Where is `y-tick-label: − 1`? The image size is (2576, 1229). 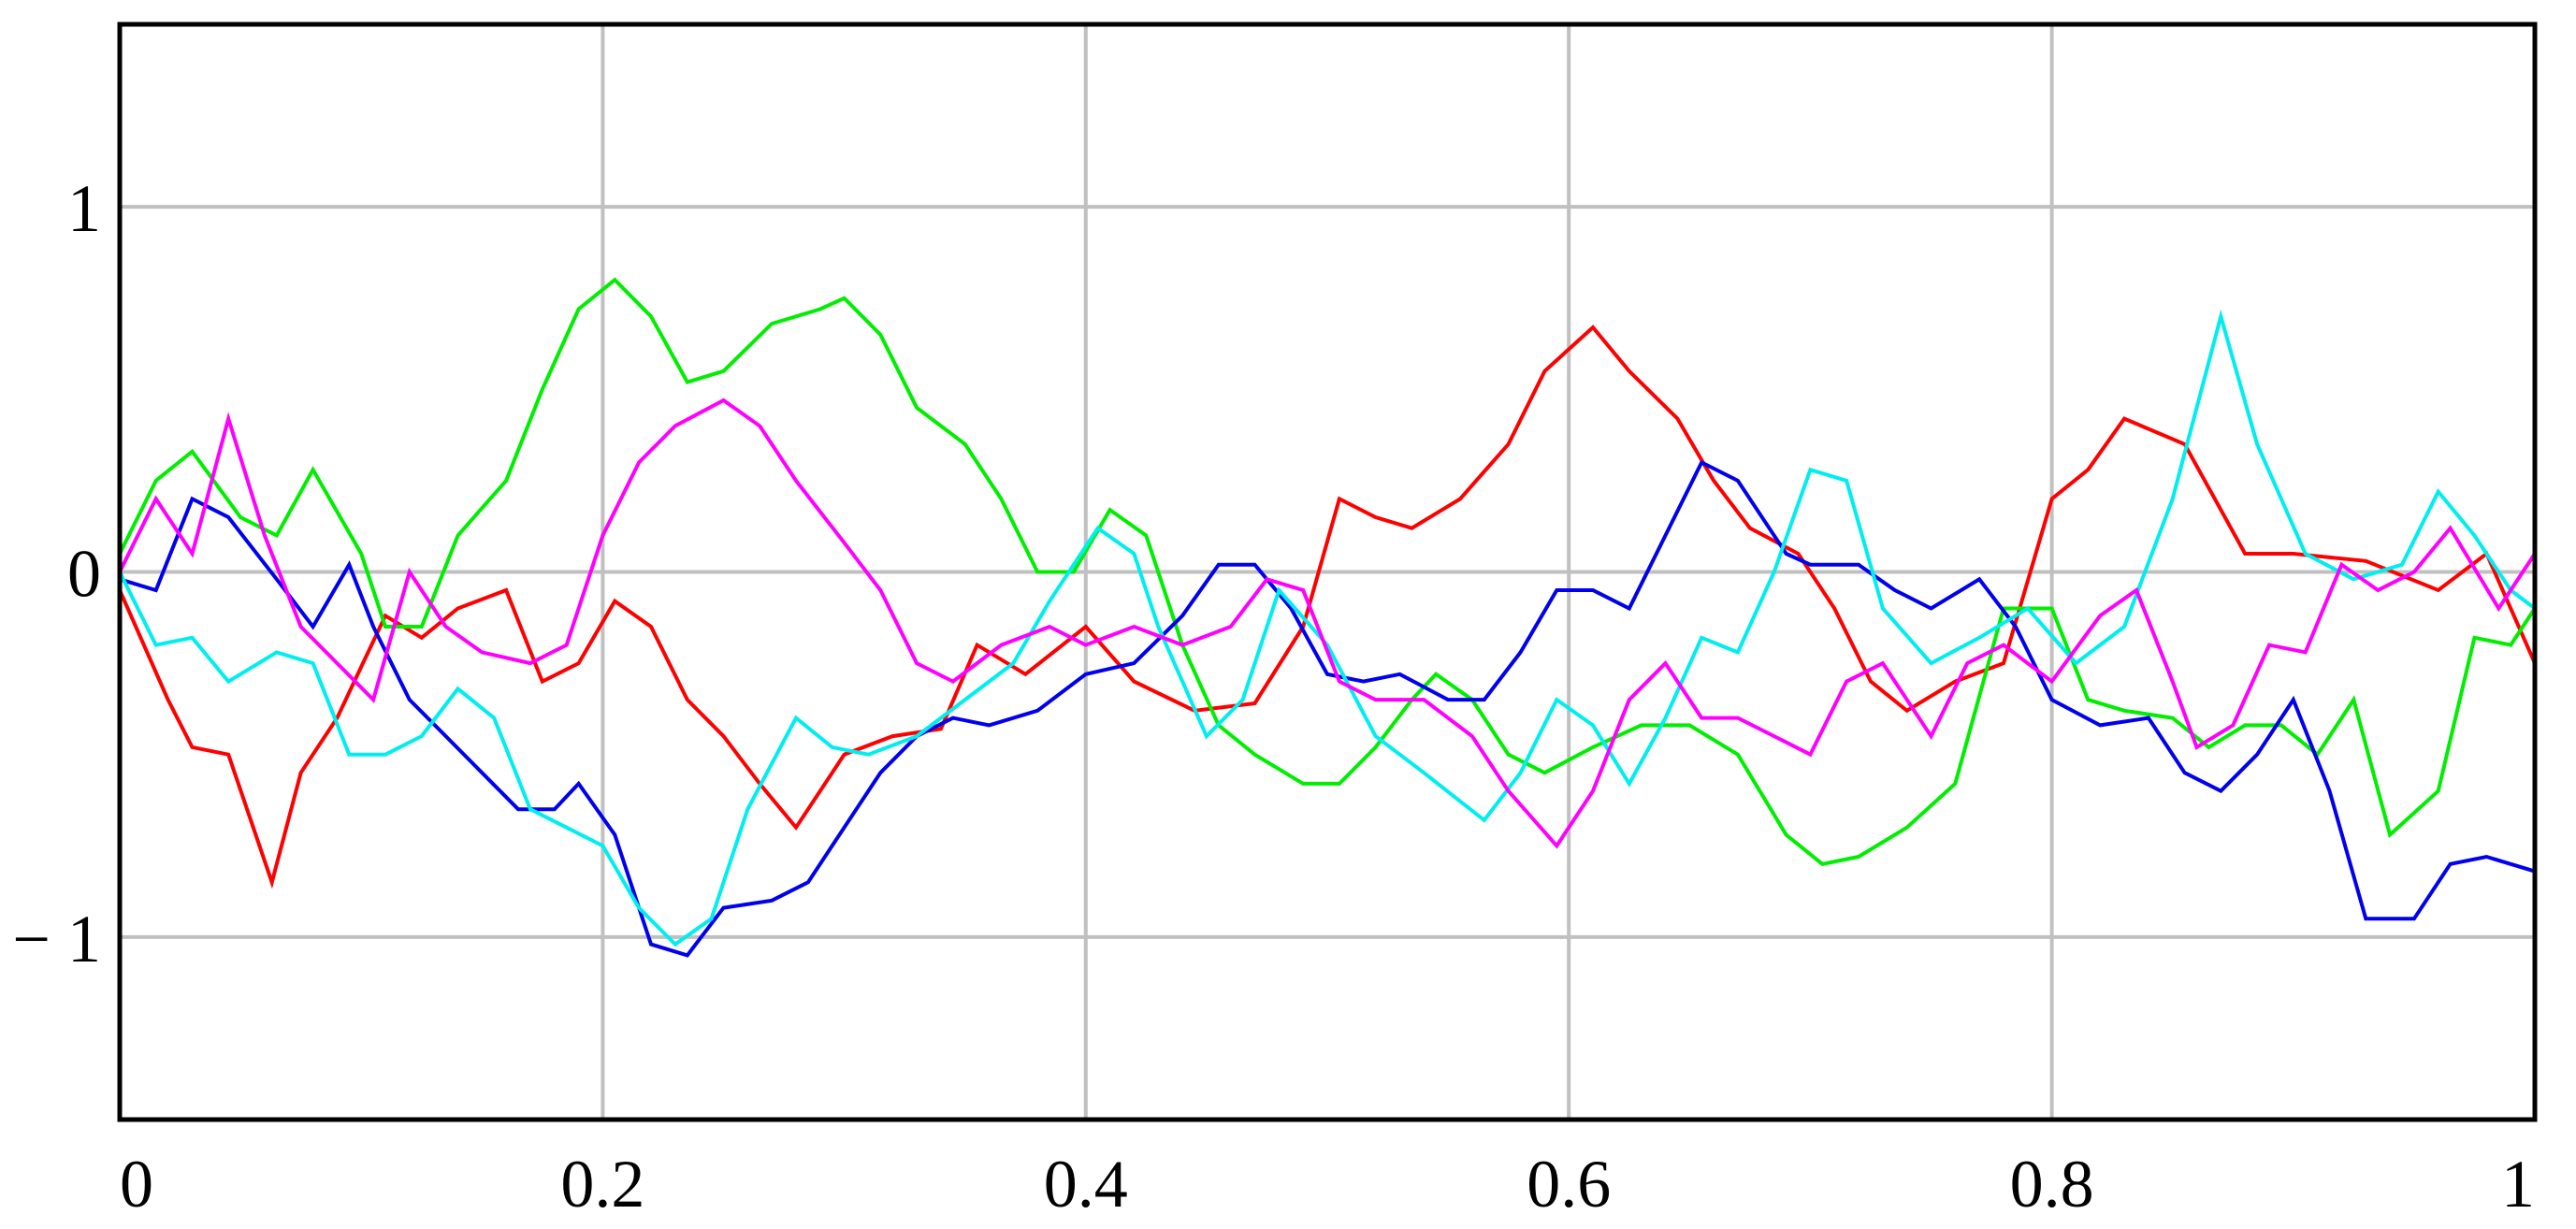
y-tick-label: − 1 is located at coordinates (56, 939).